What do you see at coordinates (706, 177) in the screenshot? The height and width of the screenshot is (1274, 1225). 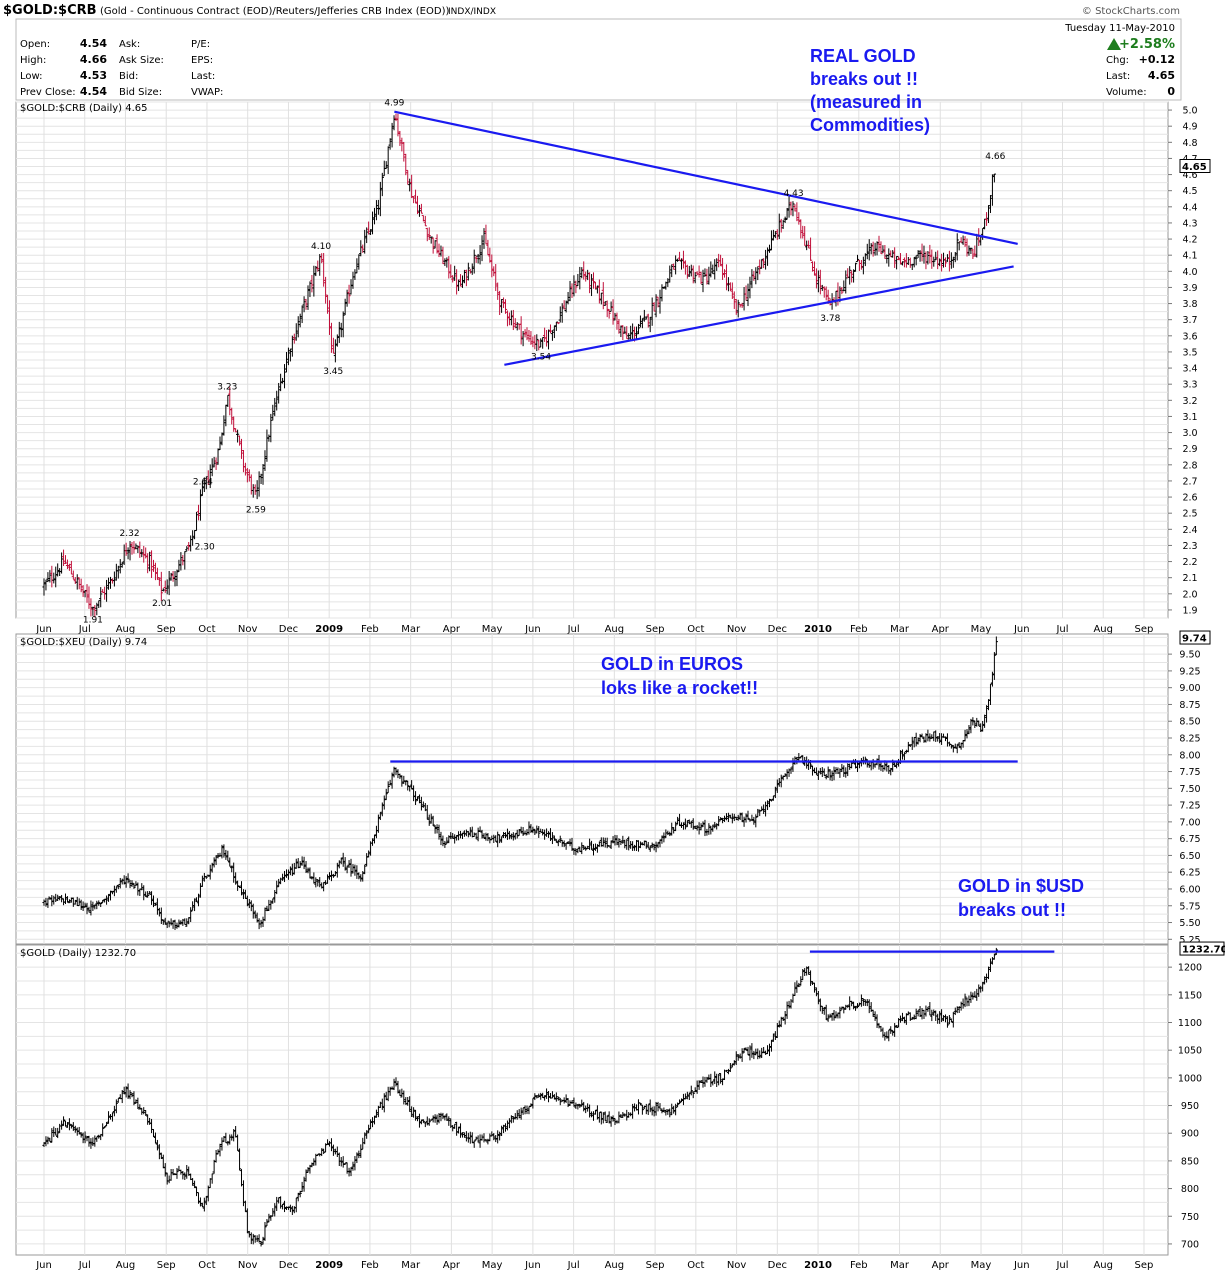 I see `trendline` at bounding box center [706, 177].